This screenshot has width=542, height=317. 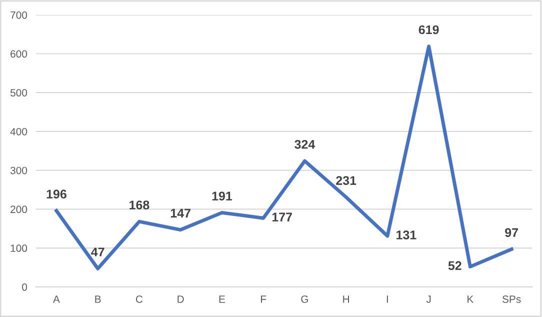 What do you see at coordinates (511, 233) in the screenshot?
I see `data-label: 97` at bounding box center [511, 233].